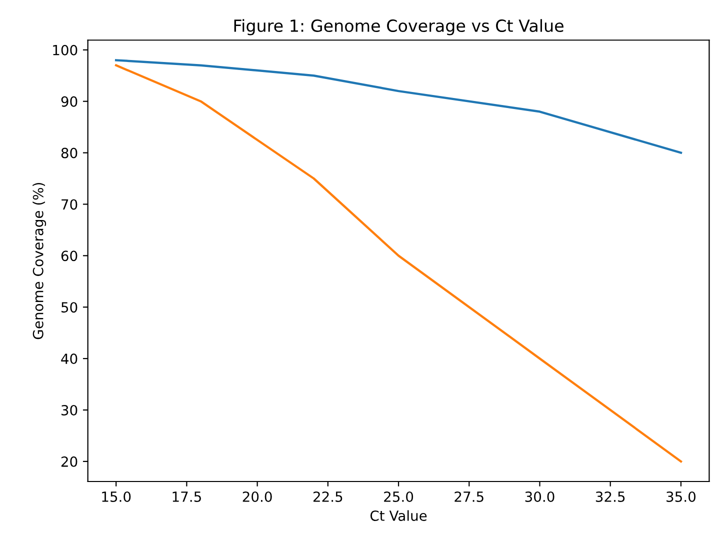 This screenshot has height=535, width=720. Describe the element at coordinates (327, 496) in the screenshot. I see `x-tick-label: 22.5` at that location.